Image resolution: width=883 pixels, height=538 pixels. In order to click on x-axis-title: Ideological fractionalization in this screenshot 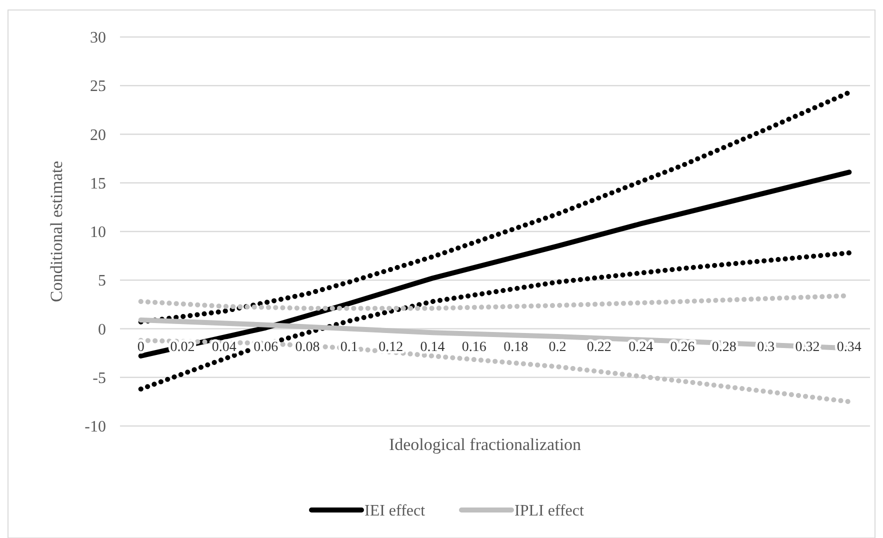, I will do `click(485, 444)`.